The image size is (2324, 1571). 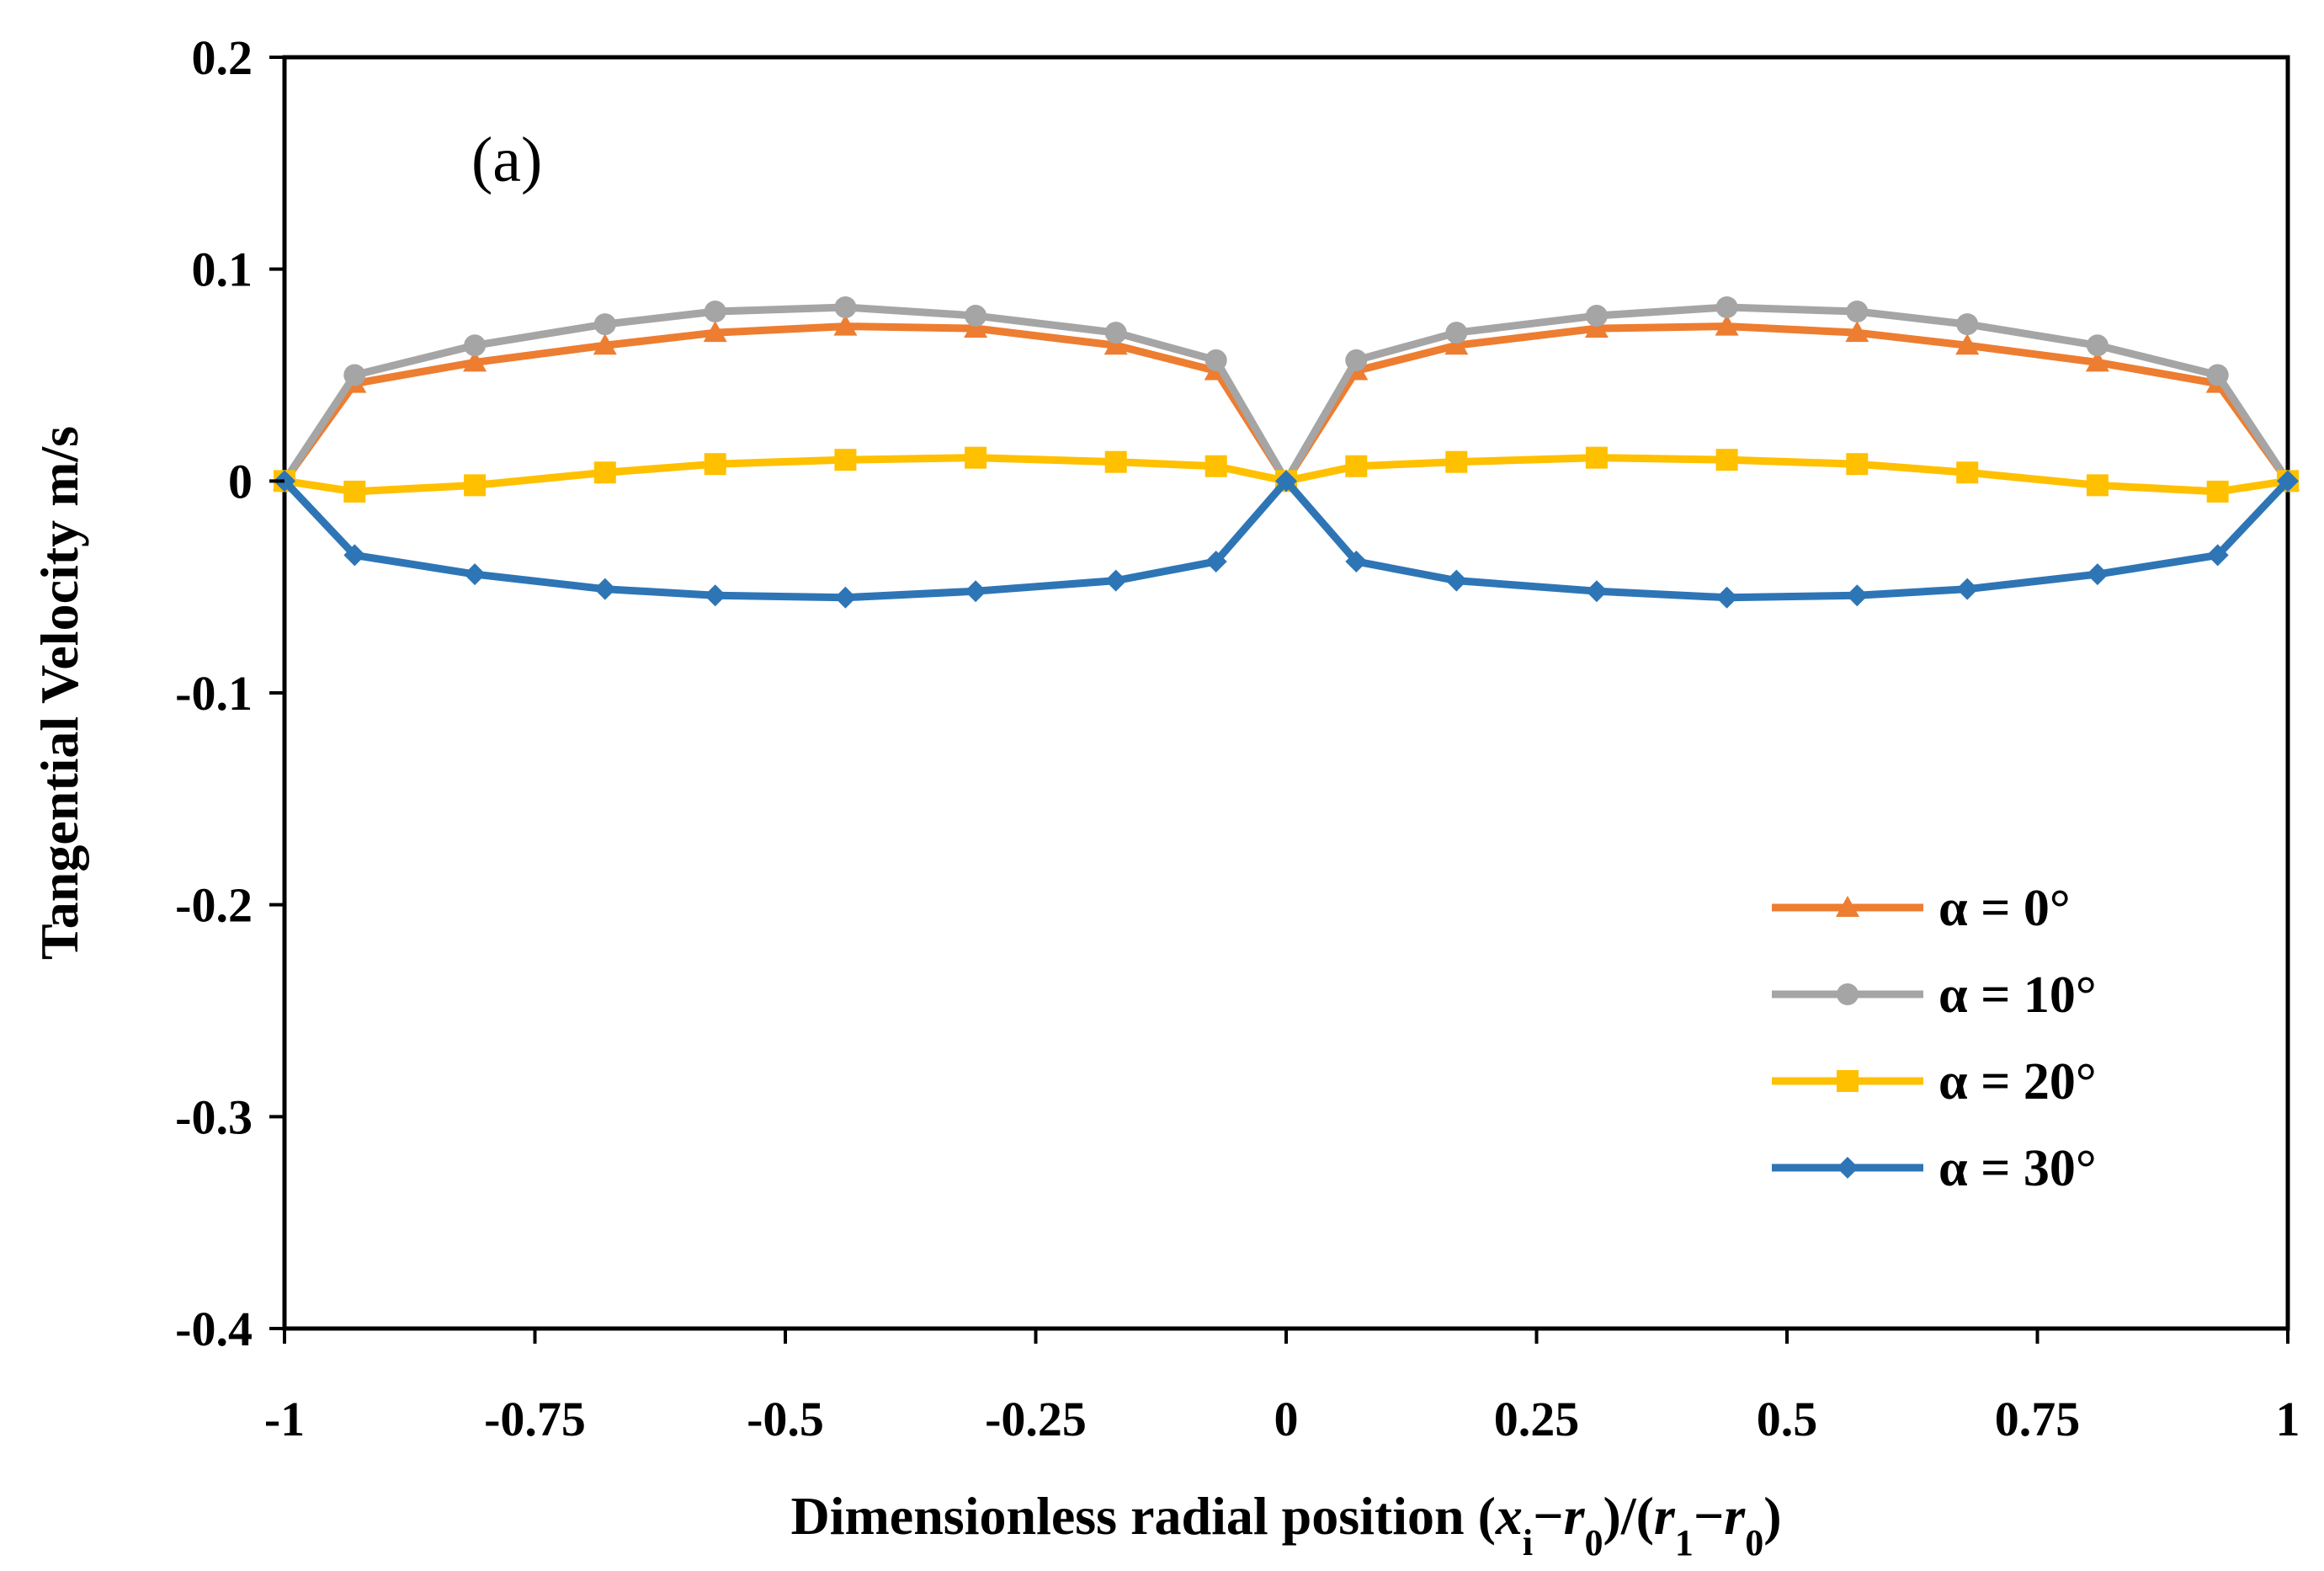 I want to click on x-tick-label: 1, so click(x=2288, y=1419).